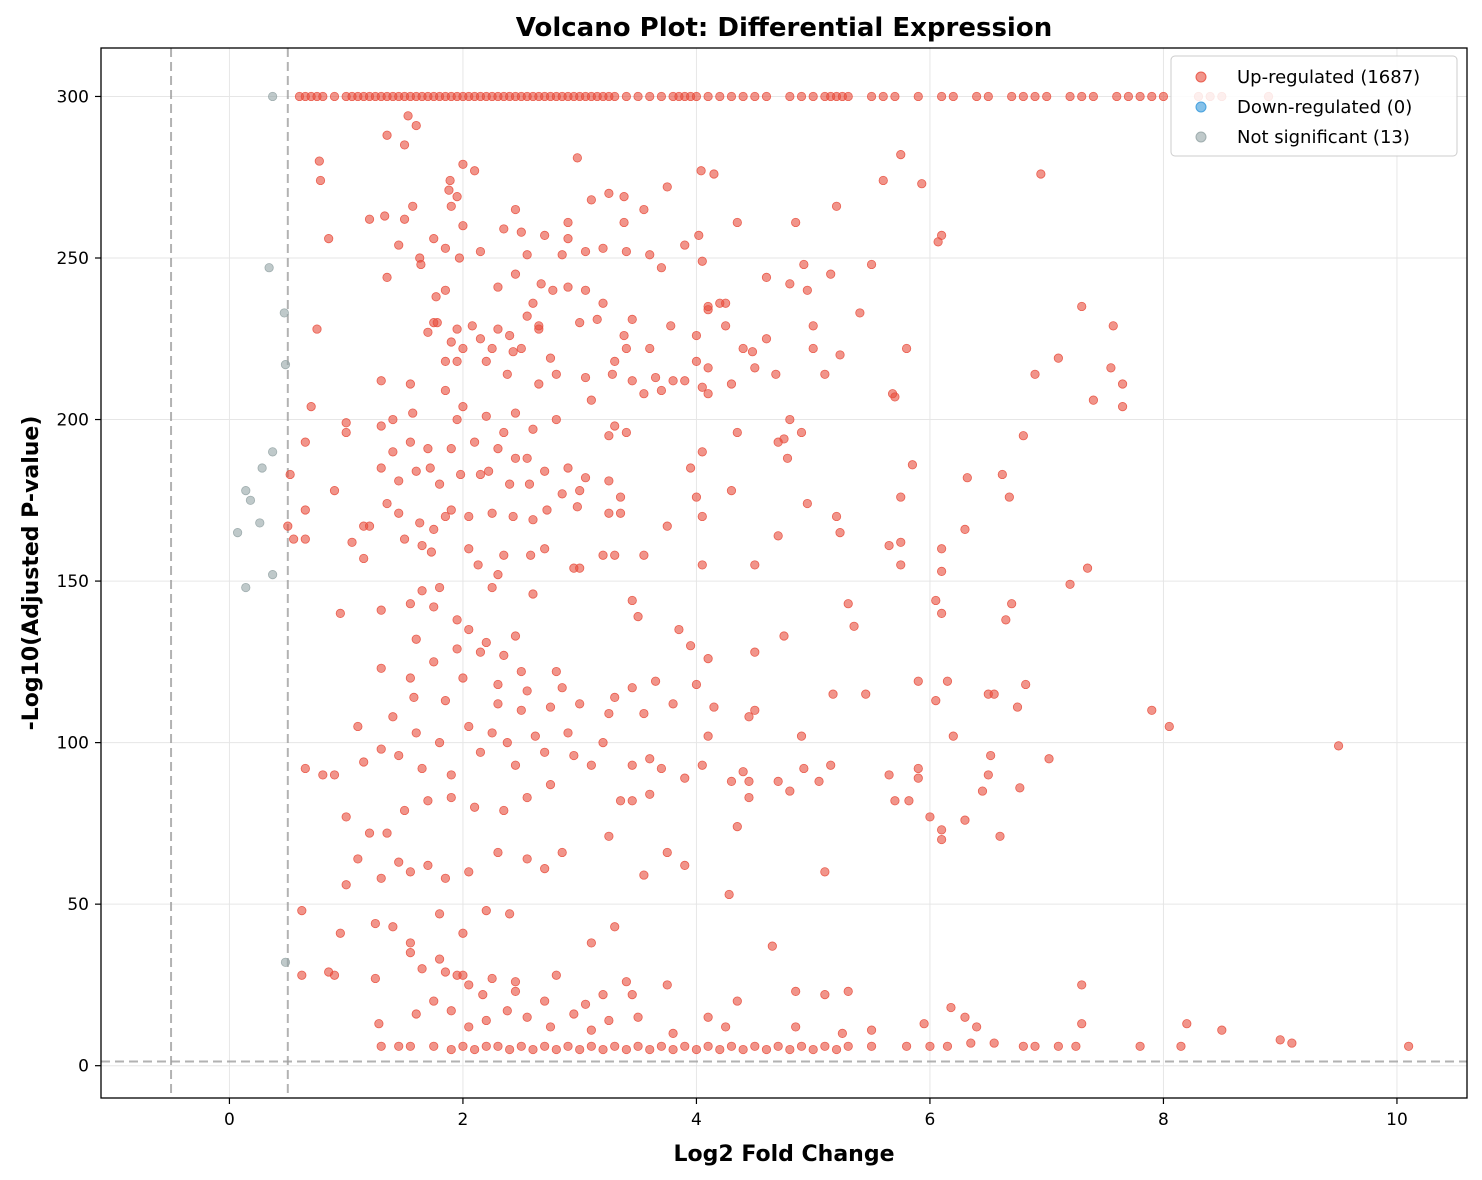 The image size is (1482, 1180). Describe the element at coordinates (1328, 77) in the screenshot. I see `legend-label: Up-regulated (1687)` at that location.